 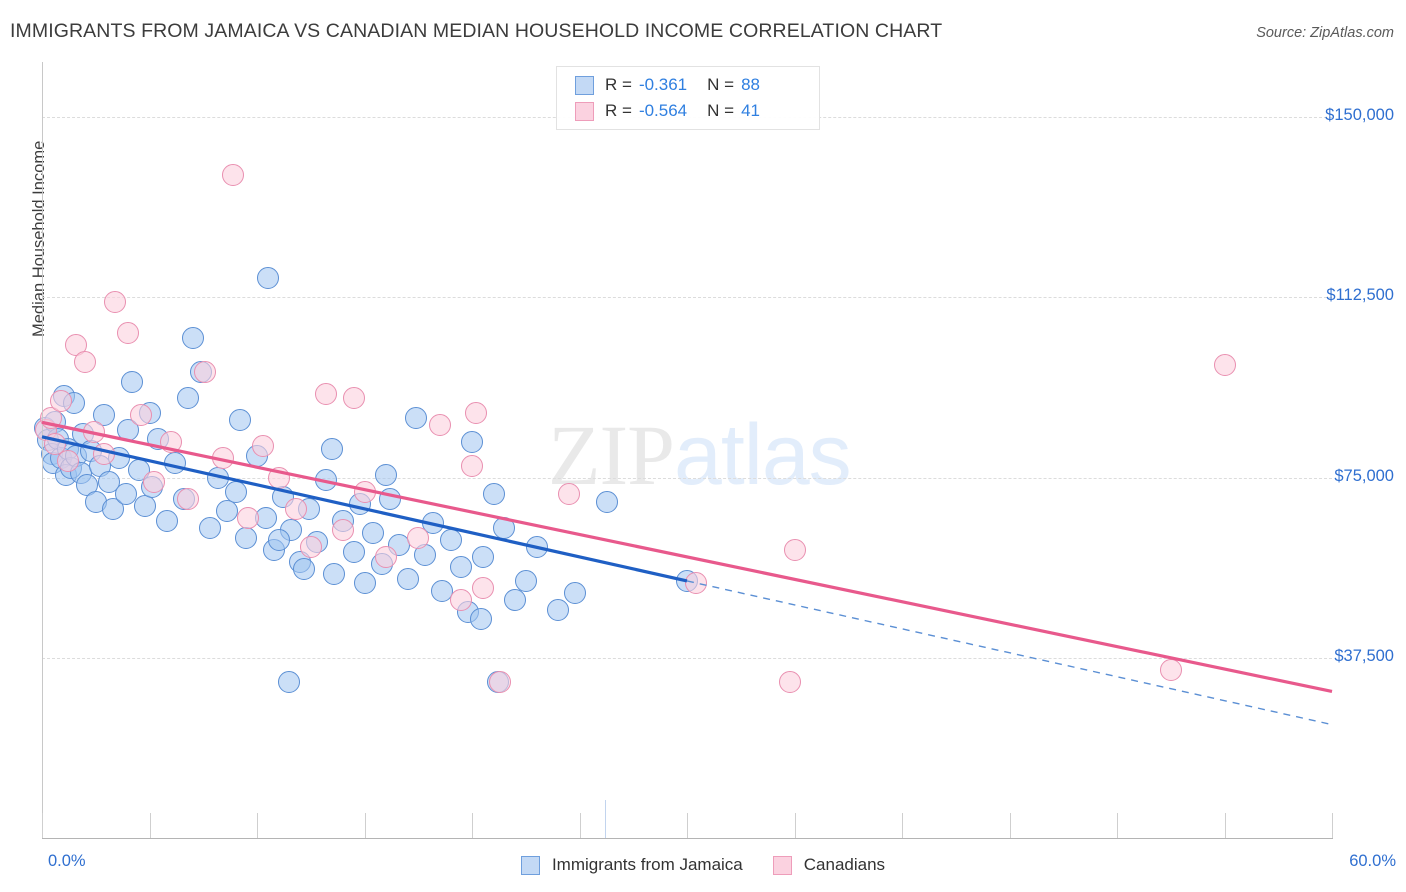 I want to click on n-label-blue: N =, so click(x=721, y=84).